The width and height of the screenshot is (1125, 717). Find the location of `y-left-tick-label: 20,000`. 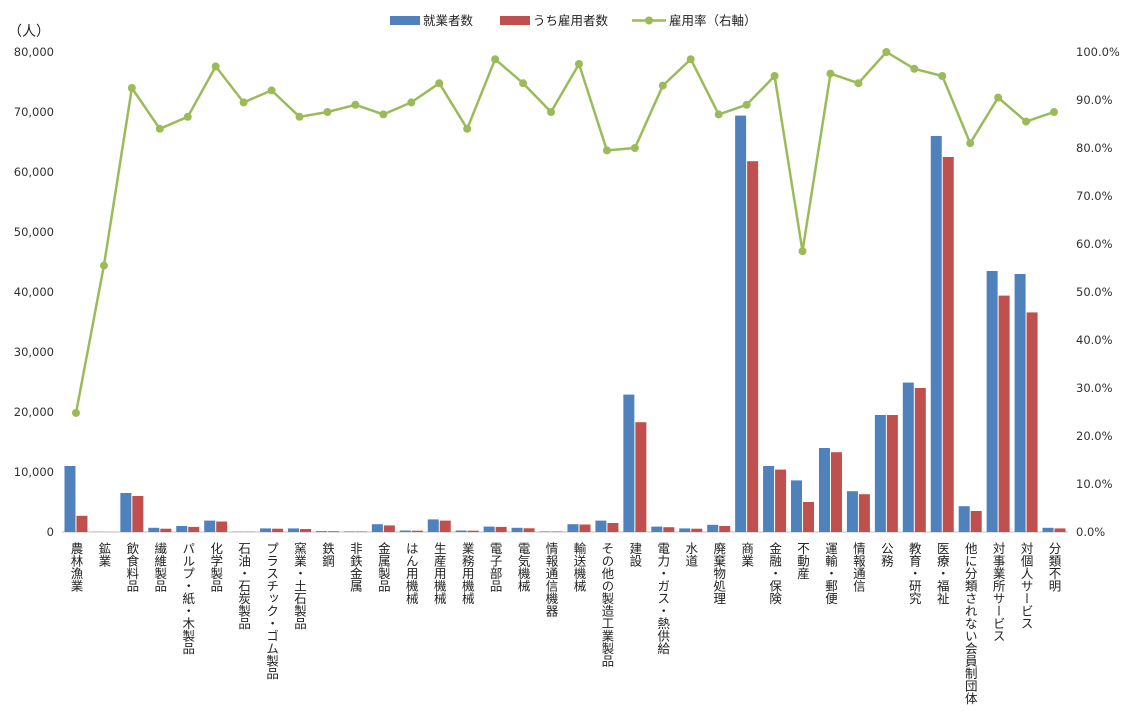

y-left-tick-label: 20,000 is located at coordinates (34, 412).